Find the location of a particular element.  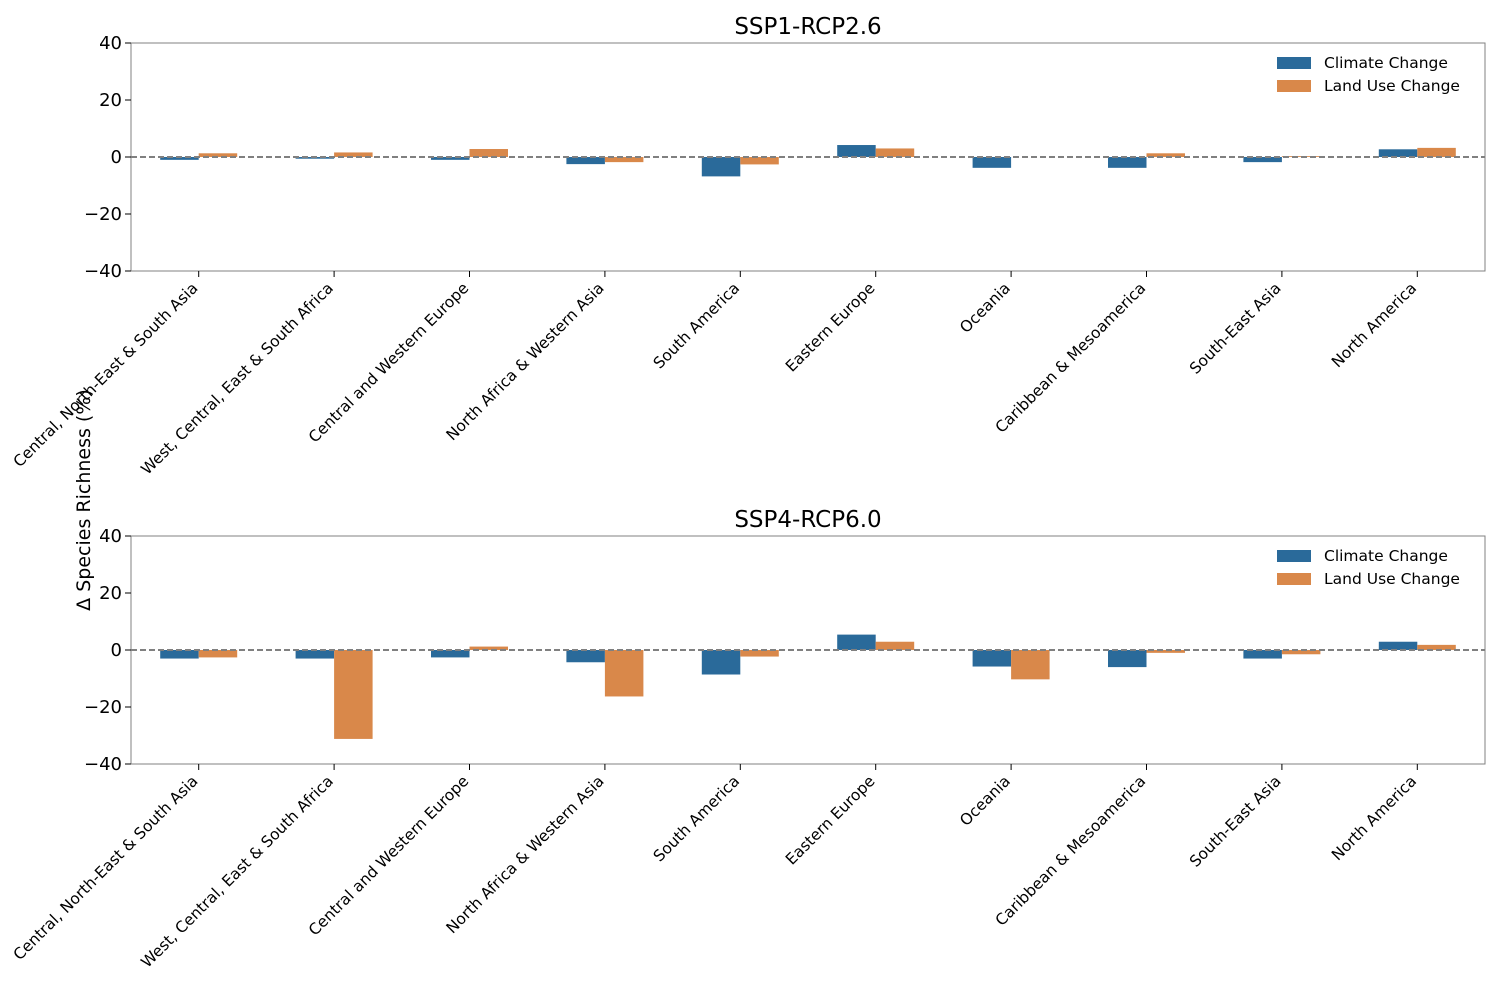

bar-climate-change-west-central-east-south-africa is located at coordinates (315, 654).